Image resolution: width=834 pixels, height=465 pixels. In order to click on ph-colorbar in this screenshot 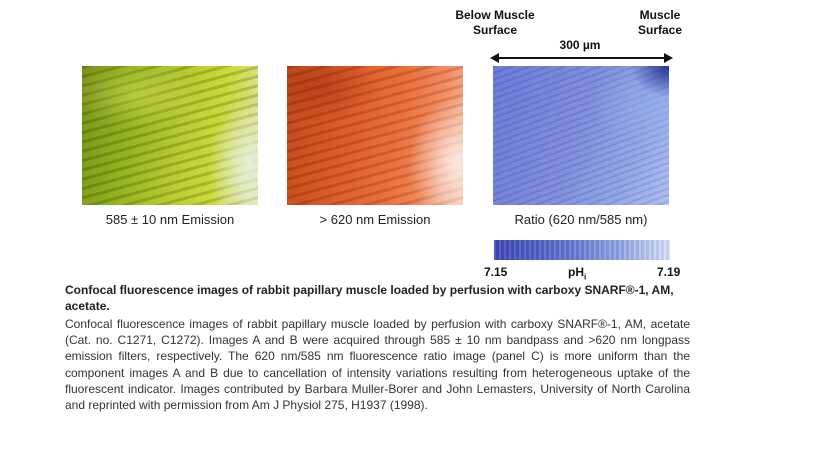, I will do `click(582, 250)`.